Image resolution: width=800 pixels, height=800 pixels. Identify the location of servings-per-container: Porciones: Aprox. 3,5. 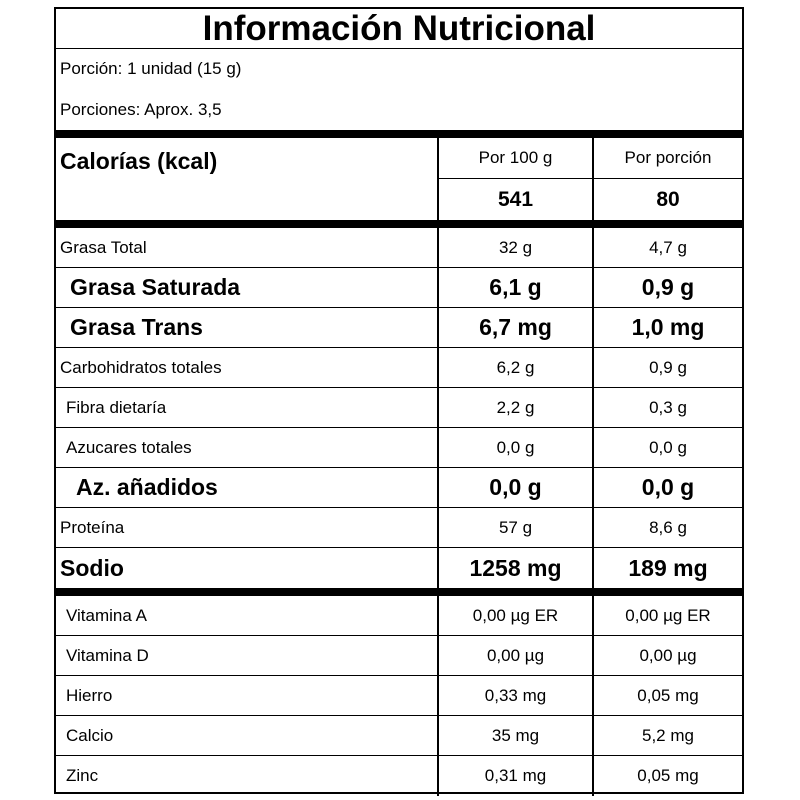
(141, 109).